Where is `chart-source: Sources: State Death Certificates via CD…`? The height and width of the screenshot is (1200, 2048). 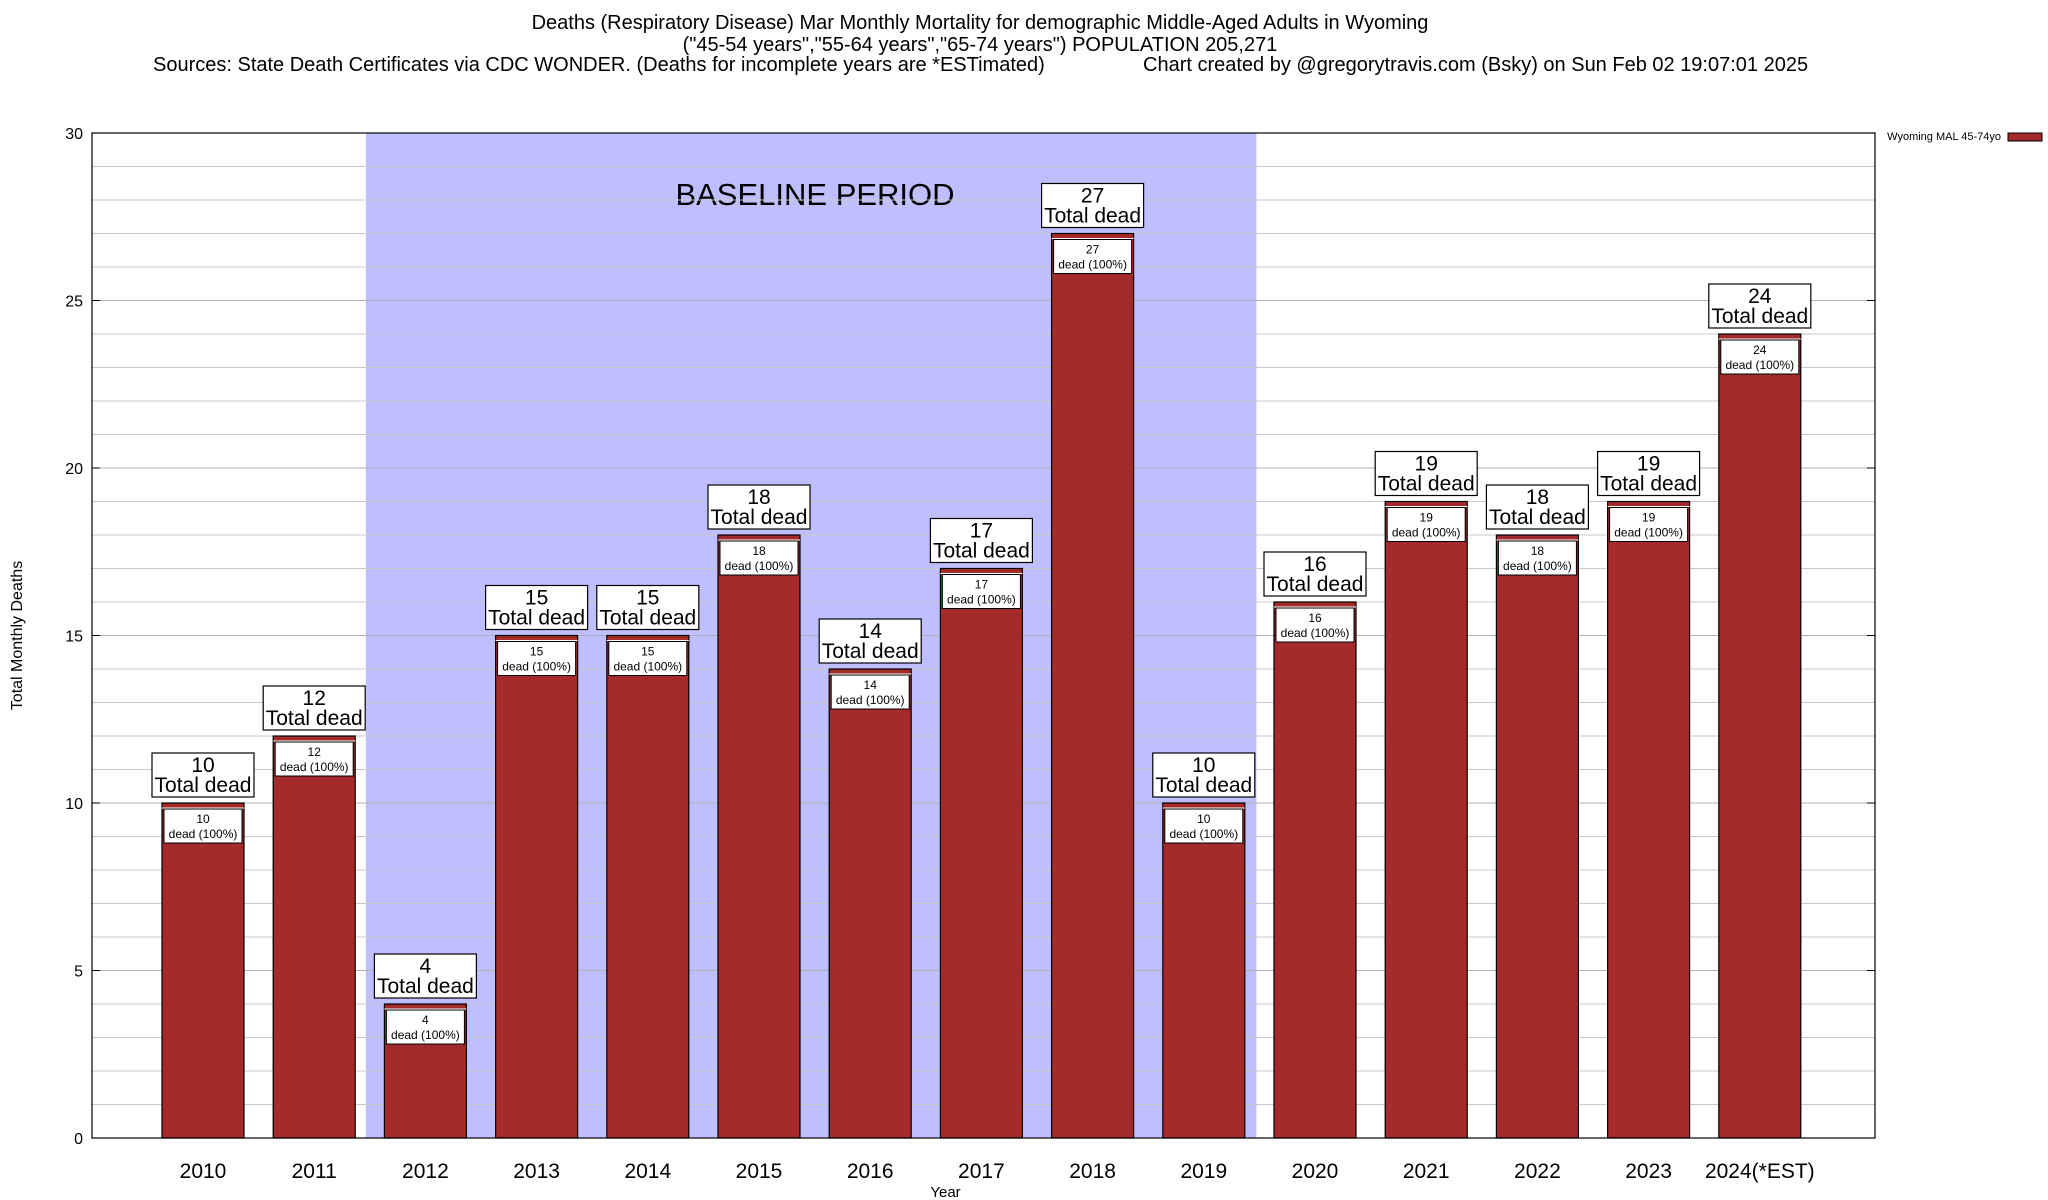 chart-source: Sources: State Death Certificates via CD… is located at coordinates (599, 65).